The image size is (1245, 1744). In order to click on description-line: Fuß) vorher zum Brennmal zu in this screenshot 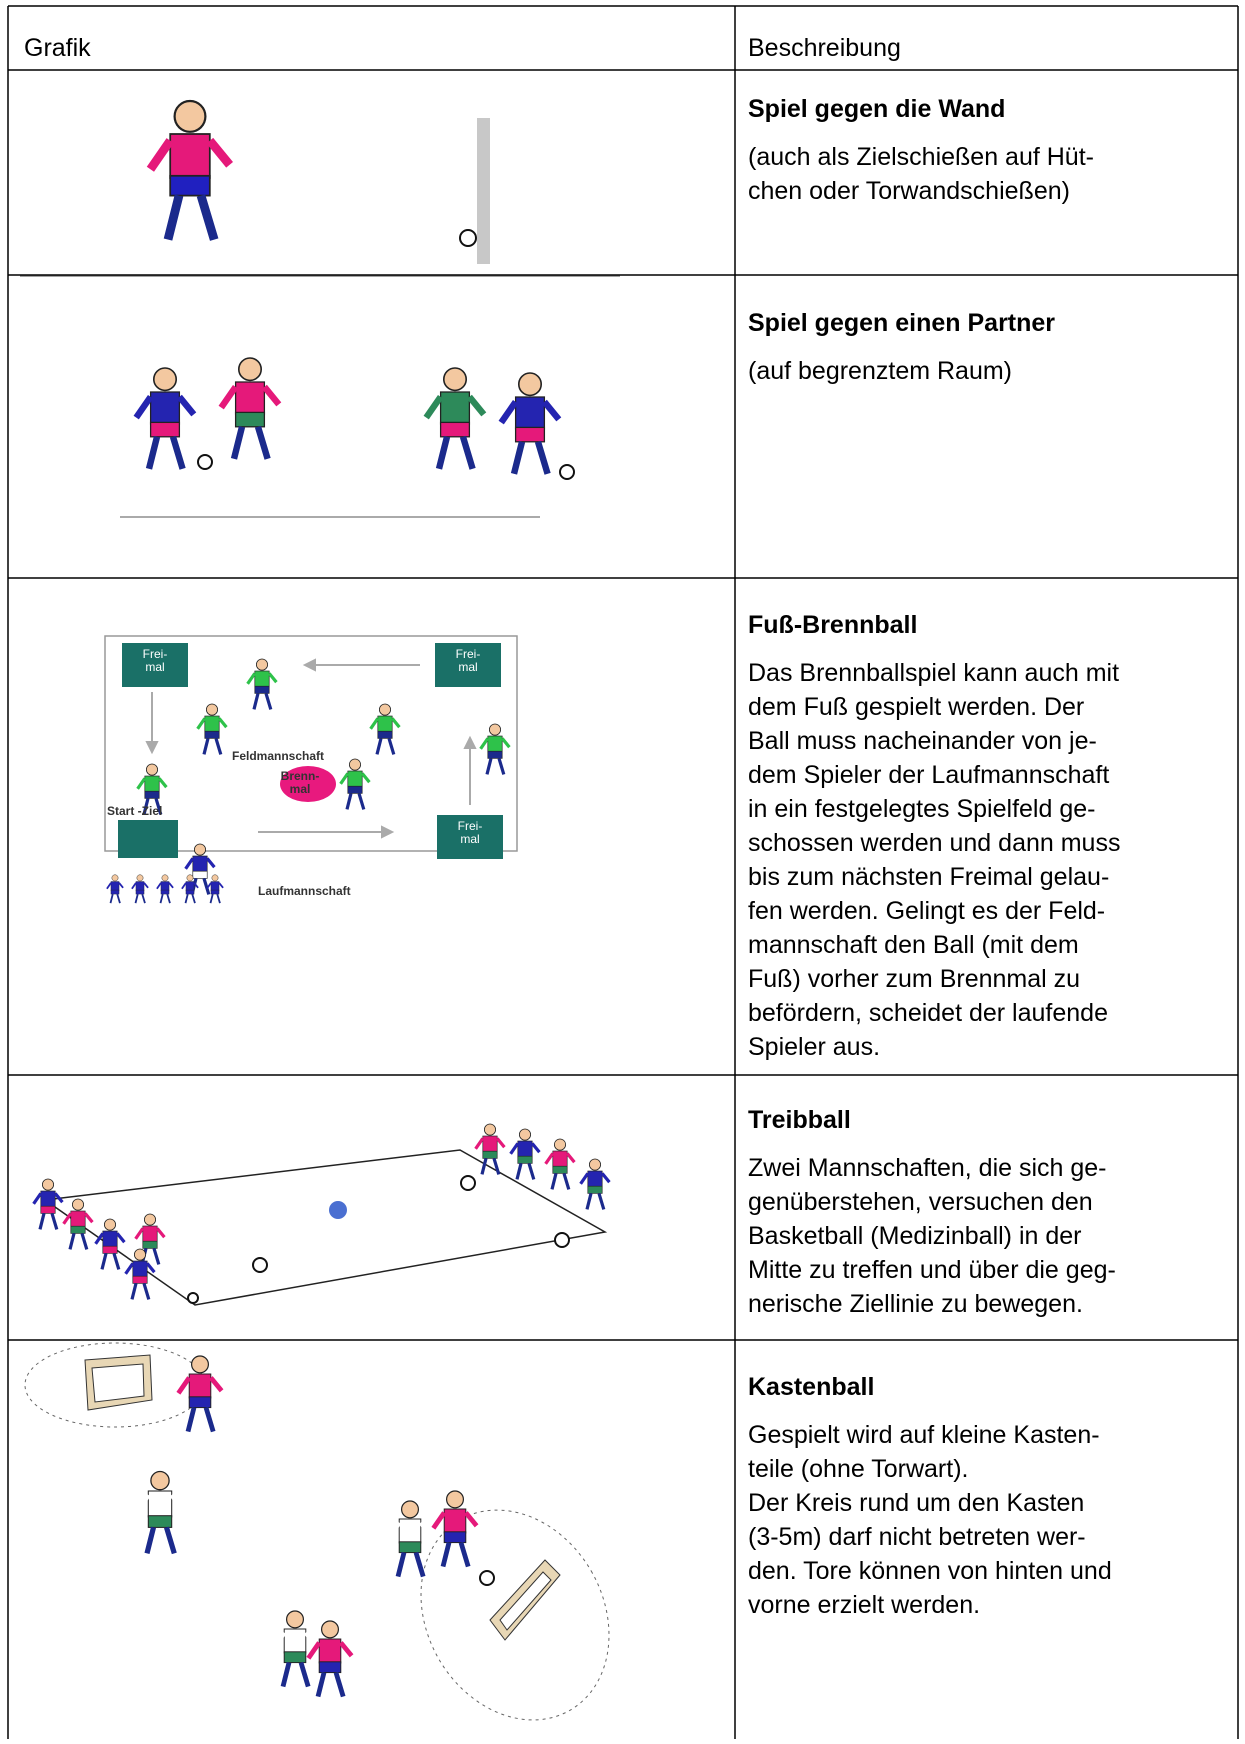, I will do `click(914, 979)`.